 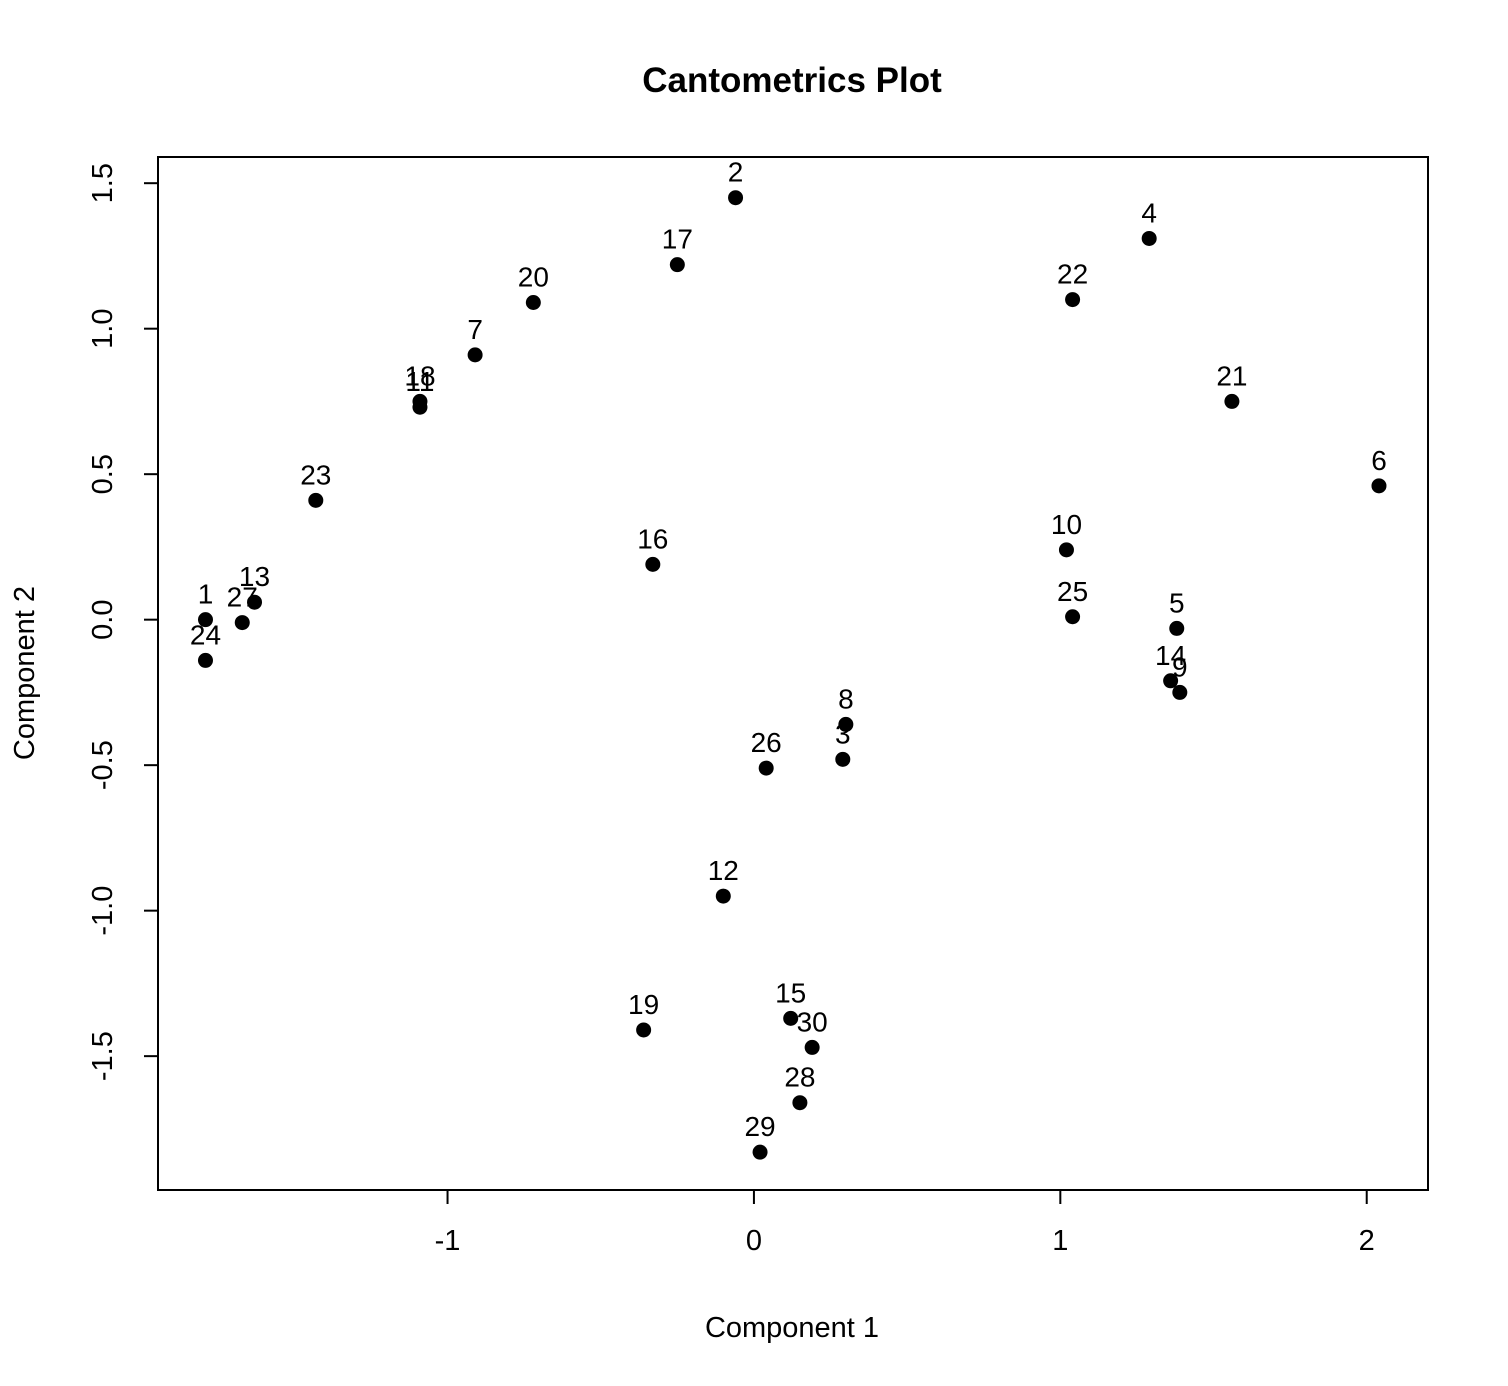 What do you see at coordinates (533, 276) in the screenshot?
I see `point-label-20: 20` at bounding box center [533, 276].